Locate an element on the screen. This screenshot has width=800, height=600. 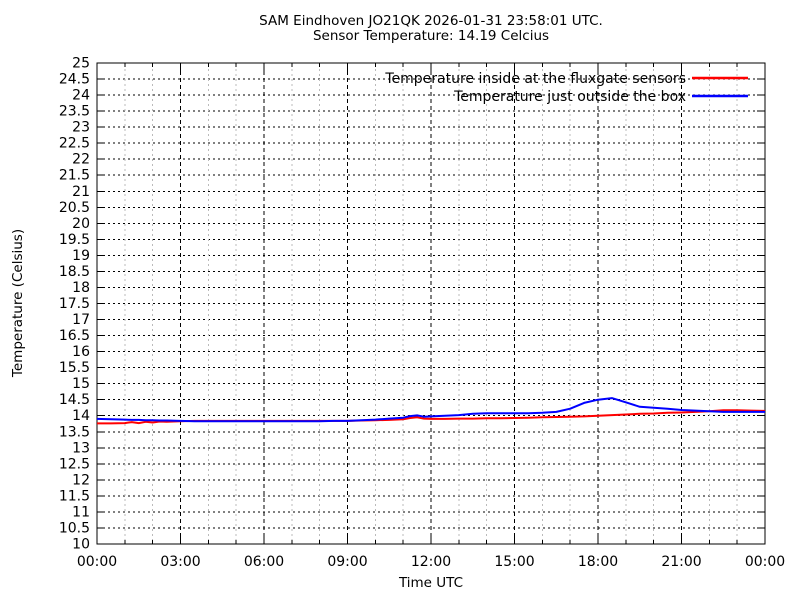
x-tick-label: 09:00 is located at coordinates (347, 562).